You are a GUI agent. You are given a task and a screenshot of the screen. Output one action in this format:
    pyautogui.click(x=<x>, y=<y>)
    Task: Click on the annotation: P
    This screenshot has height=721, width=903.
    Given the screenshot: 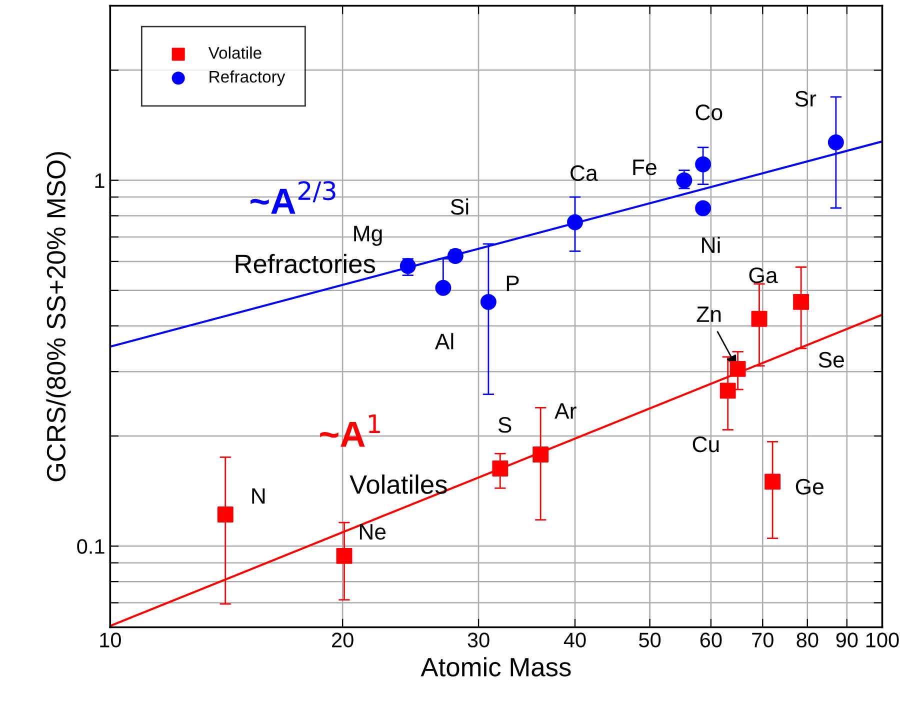 What is the action you would take?
    pyautogui.click(x=512, y=284)
    